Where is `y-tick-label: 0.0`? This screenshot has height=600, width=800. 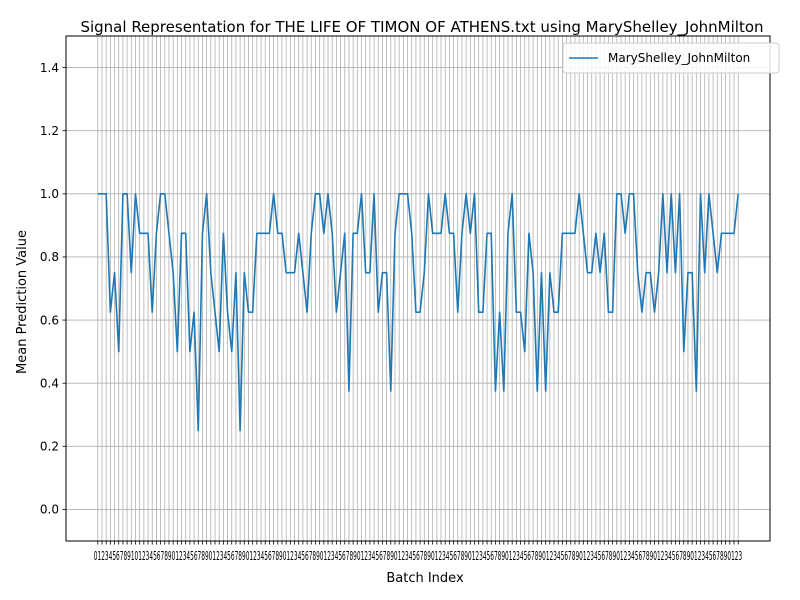
y-tick-label: 0.0 is located at coordinates (49, 510).